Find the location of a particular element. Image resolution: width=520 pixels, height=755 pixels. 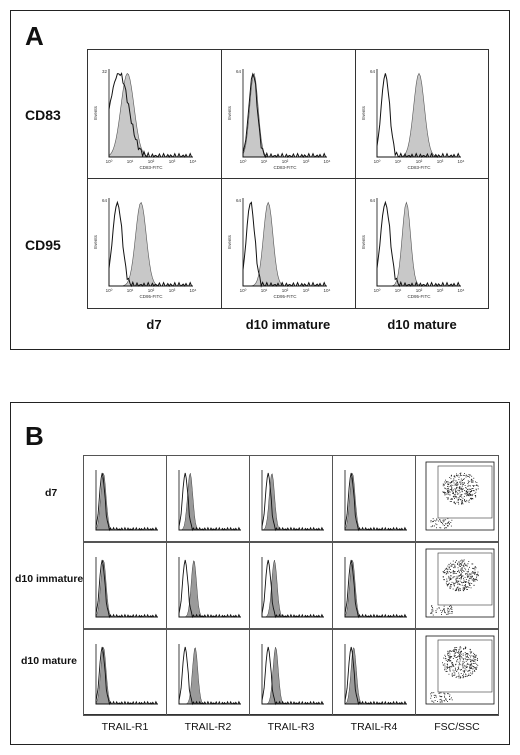

x-tick-label: 10² is located at coordinates (285, 290).